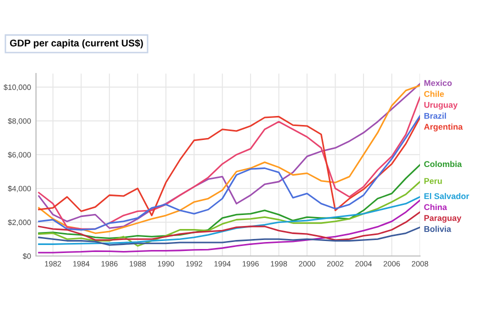  What do you see at coordinates (433, 181) in the screenshot?
I see `series-label: Peru` at bounding box center [433, 181].